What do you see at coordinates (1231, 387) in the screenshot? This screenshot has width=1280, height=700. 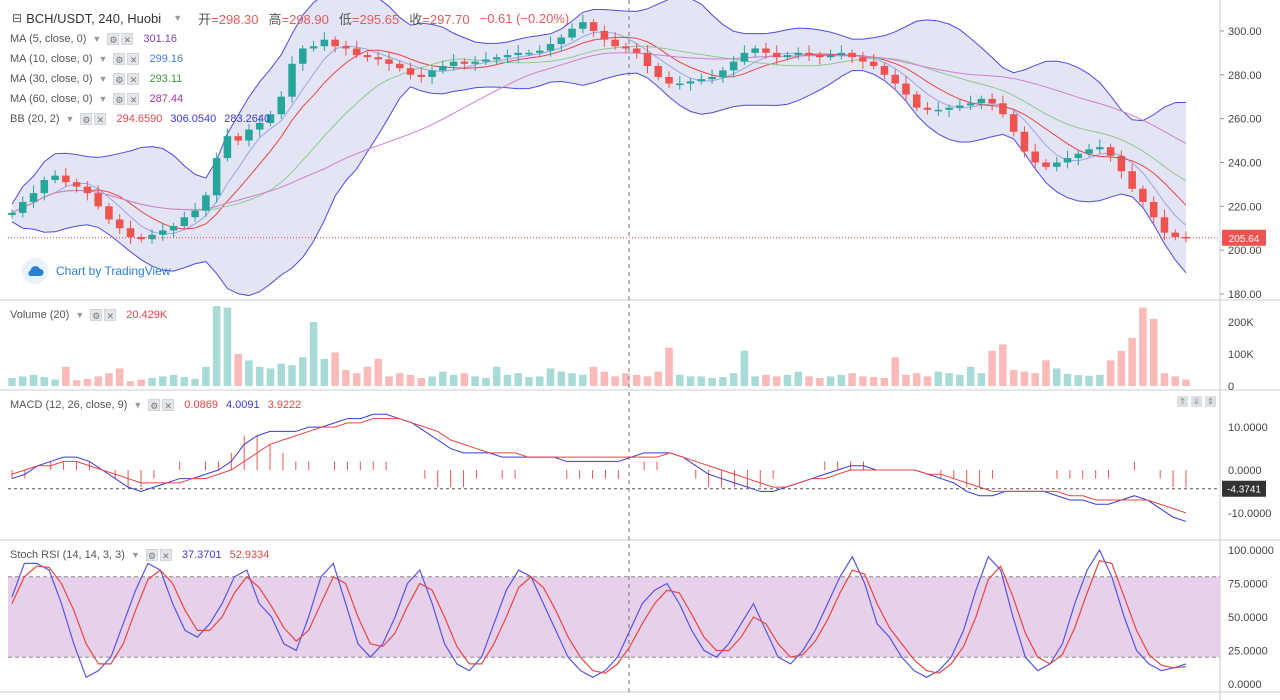 I see `volume-tick-label: 0` at bounding box center [1231, 387].